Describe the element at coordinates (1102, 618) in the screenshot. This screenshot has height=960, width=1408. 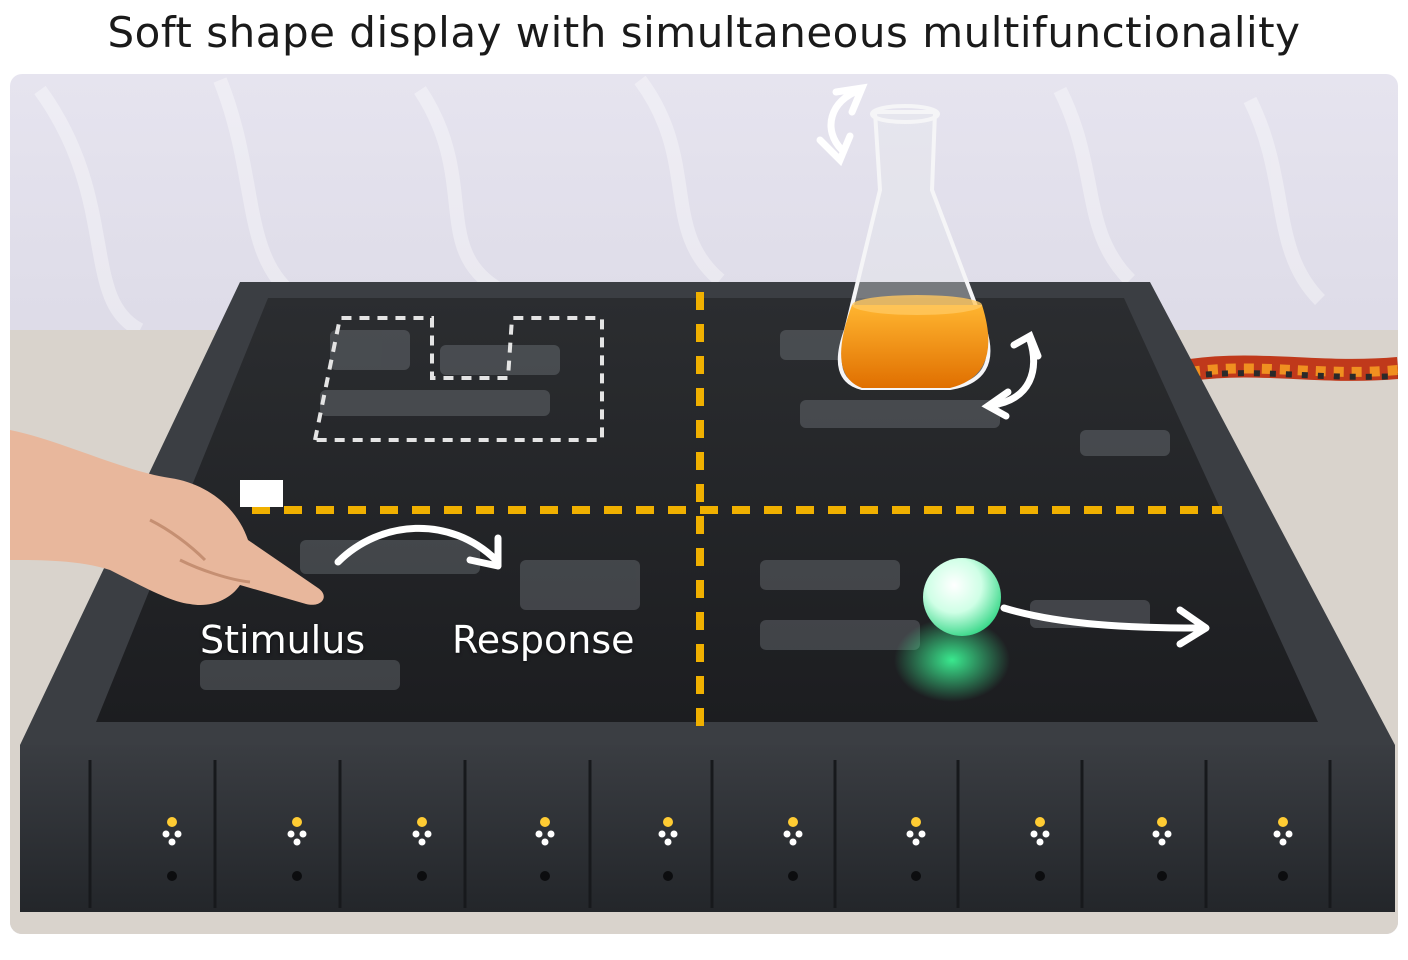
I see `right-arrow-icon` at that location.